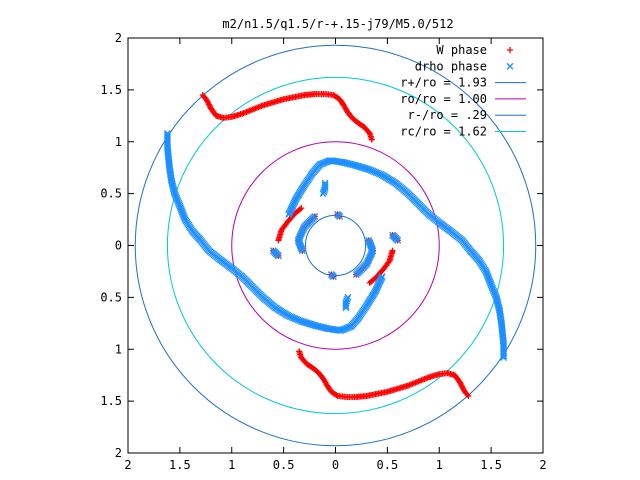 Image resolution: width=640 pixels, height=480 pixels. I want to click on legend-label: r+/ro = 1.93, so click(443, 83).